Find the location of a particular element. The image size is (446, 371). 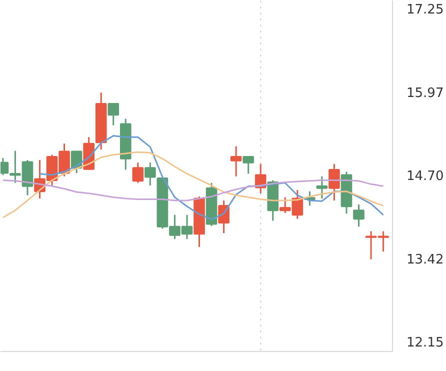

y-tick-label: 14.70 is located at coordinates (425, 176).